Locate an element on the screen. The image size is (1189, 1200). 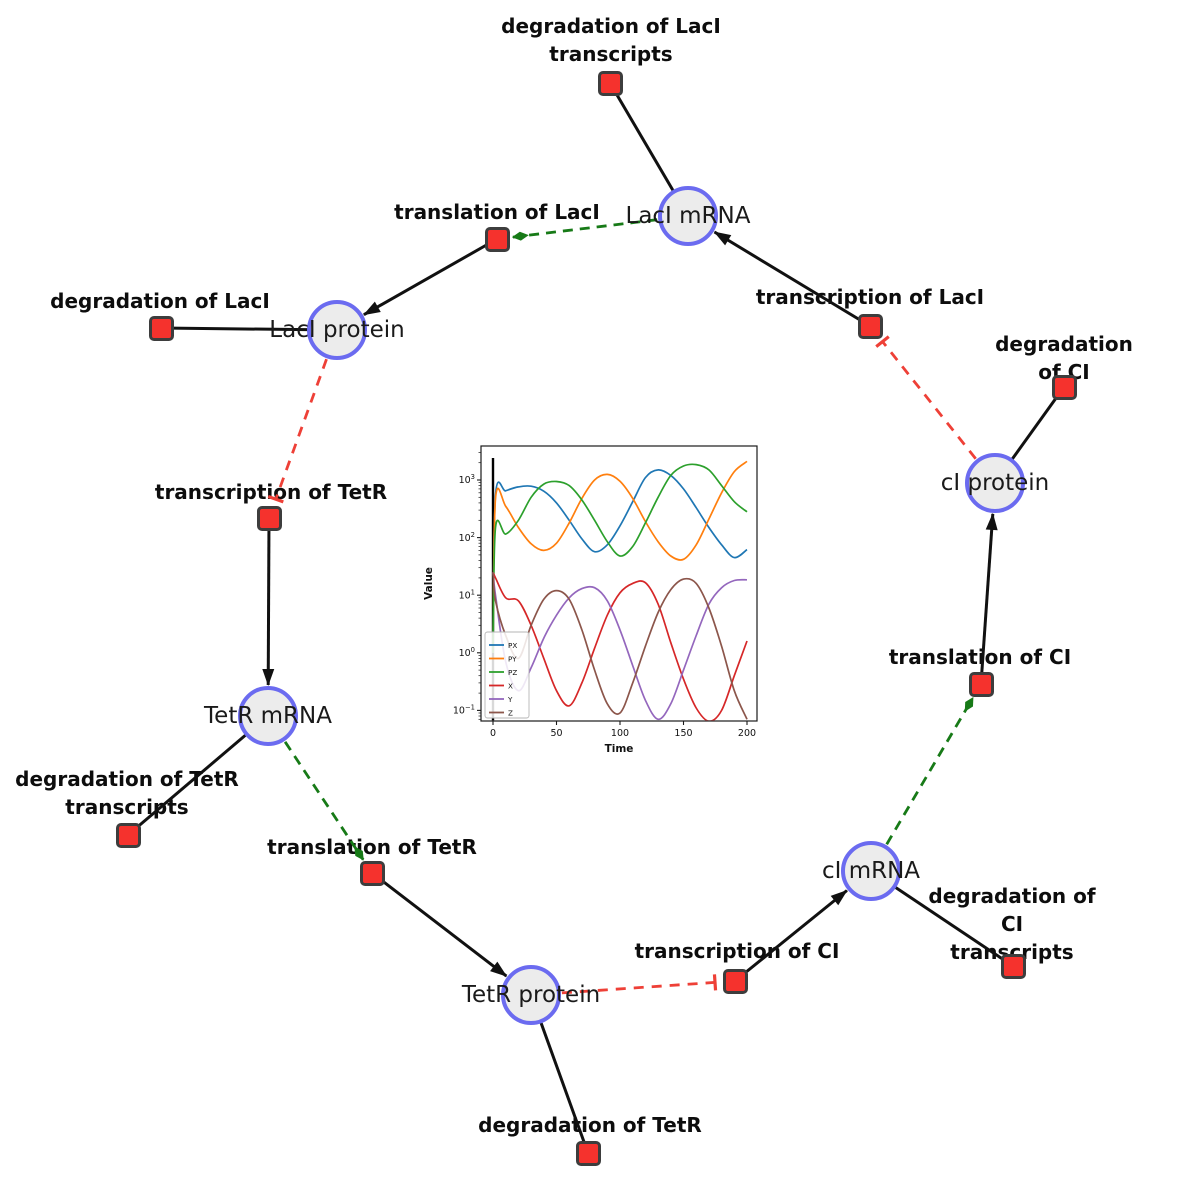
species-label-tetr-mrna: TetR mRNA is located at coordinates (268, 716).